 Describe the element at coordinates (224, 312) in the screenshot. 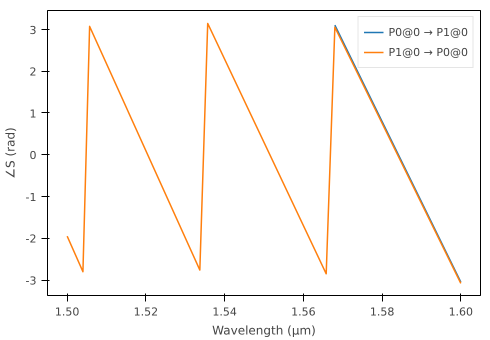

I see `x-tick-label: 1.54` at that location.